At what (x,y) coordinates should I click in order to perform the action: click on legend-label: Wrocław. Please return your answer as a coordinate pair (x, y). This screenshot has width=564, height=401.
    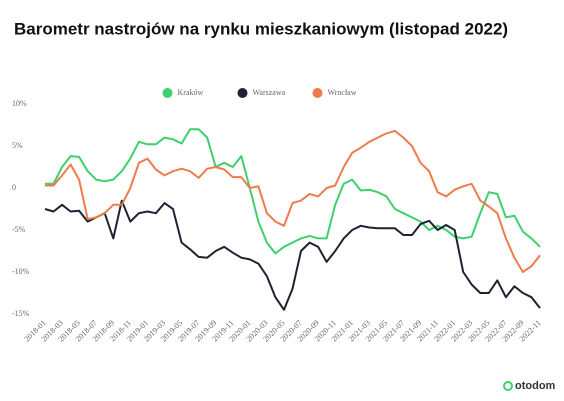
    Looking at the image, I should click on (342, 92).